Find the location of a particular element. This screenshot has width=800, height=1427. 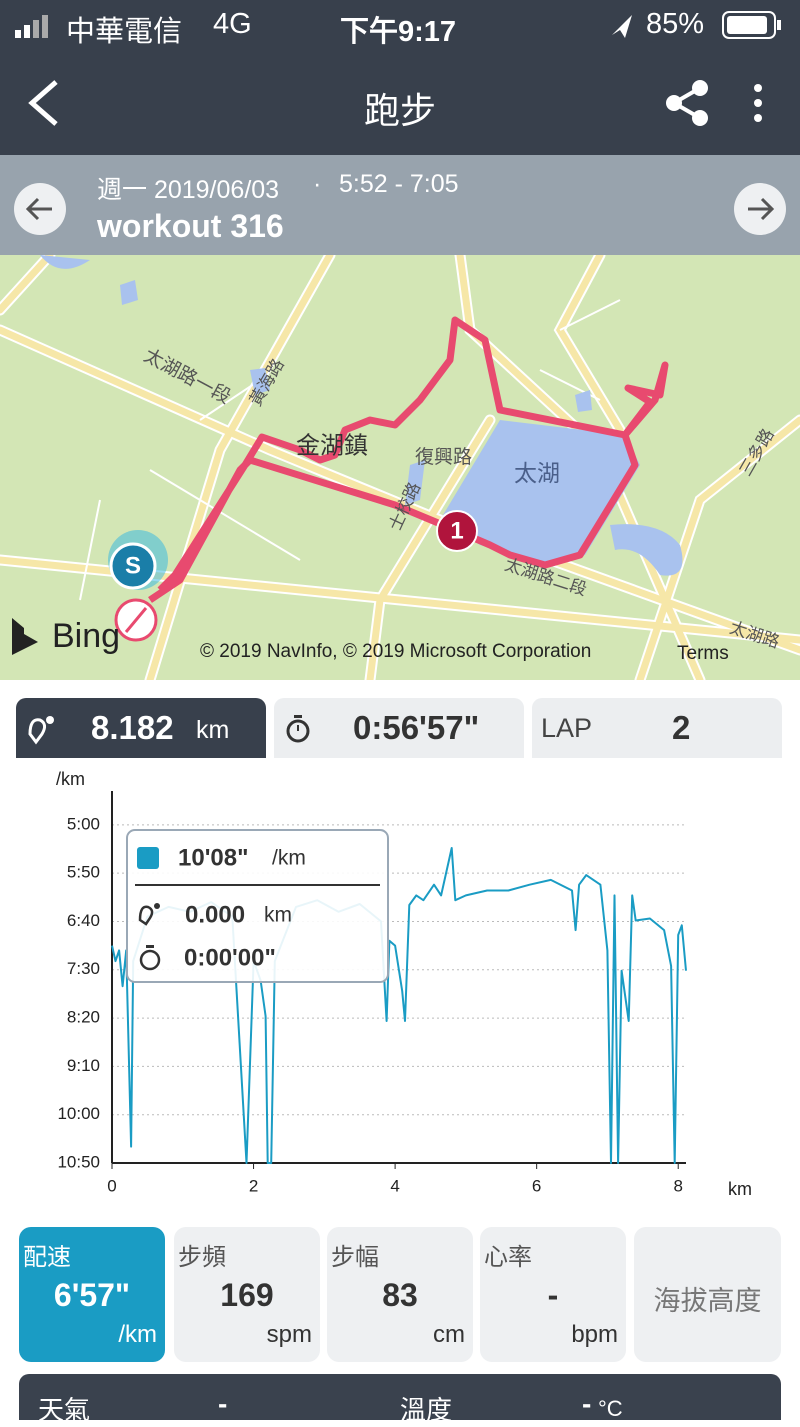

metric-tile: 步幅 83 cm is located at coordinates (400, 1294).